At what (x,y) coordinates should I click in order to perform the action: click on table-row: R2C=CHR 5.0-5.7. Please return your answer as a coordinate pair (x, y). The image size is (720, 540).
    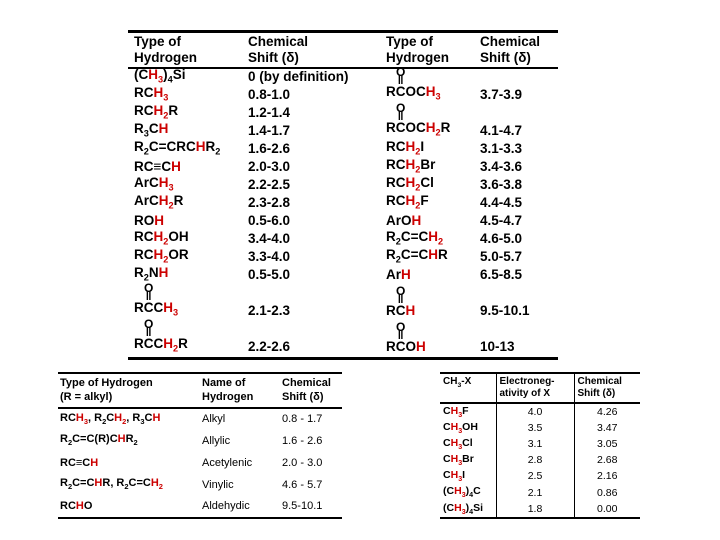
    Looking at the image, I should click on (471, 256).